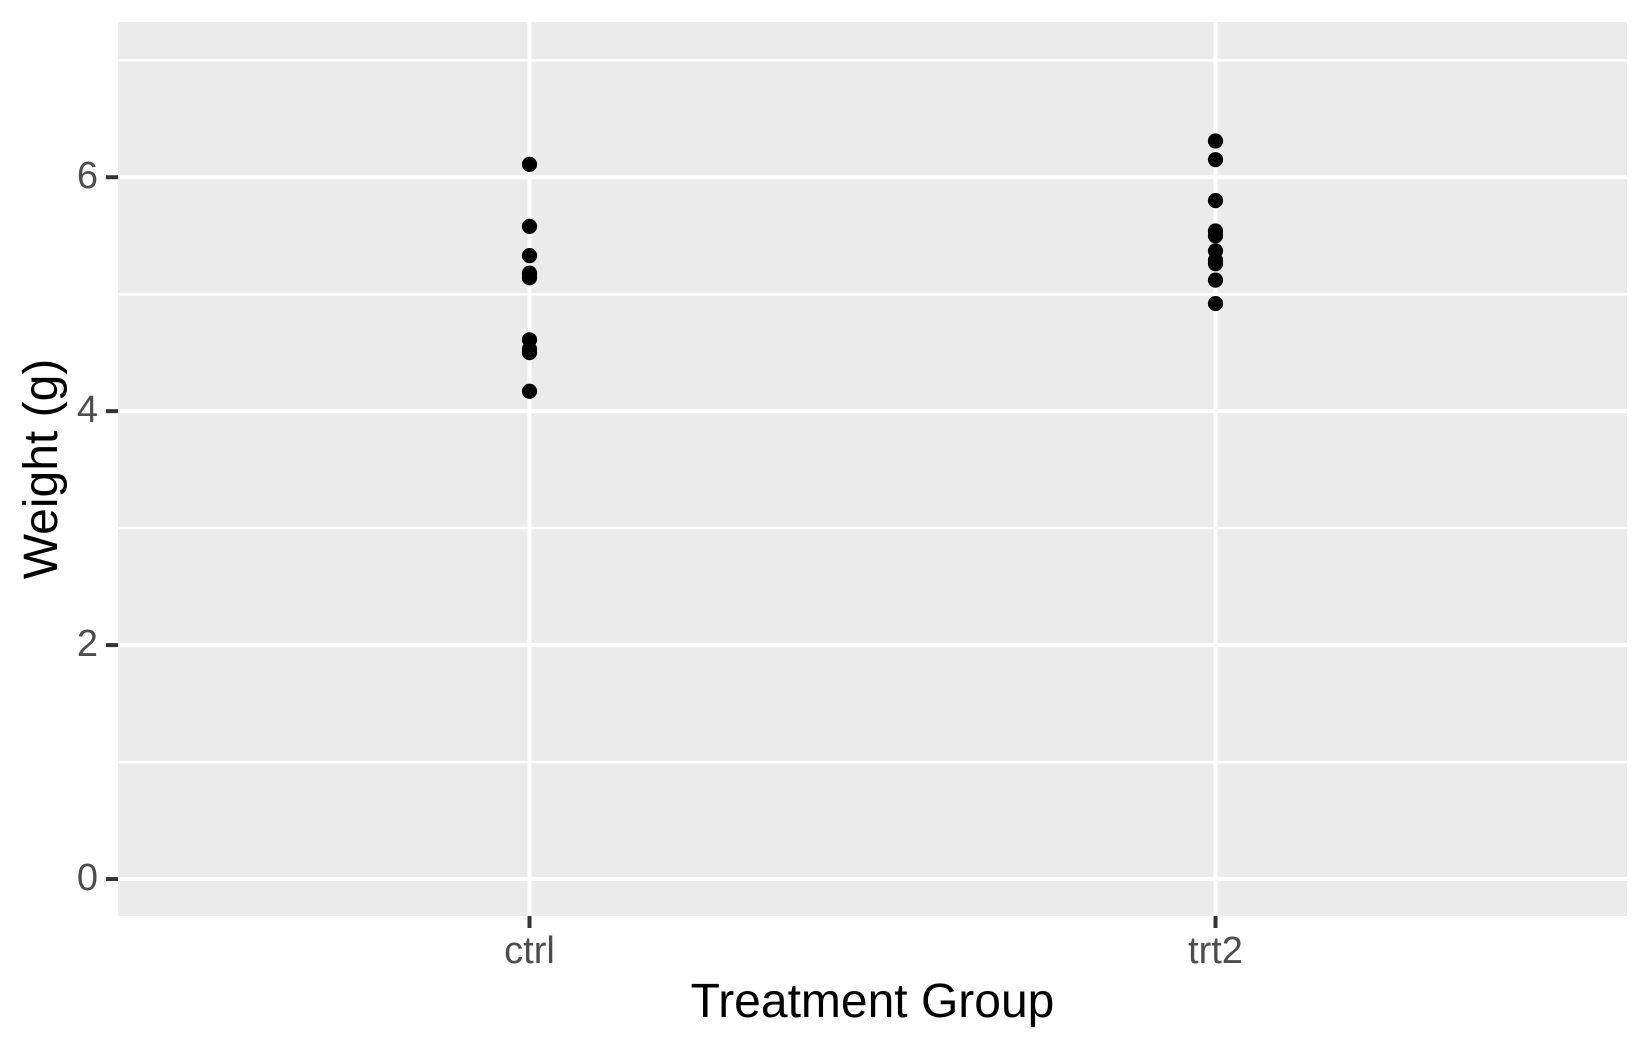 The width and height of the screenshot is (1650, 1050). What do you see at coordinates (872, 1001) in the screenshot?
I see `x-axis-title: Treatment Group` at bounding box center [872, 1001].